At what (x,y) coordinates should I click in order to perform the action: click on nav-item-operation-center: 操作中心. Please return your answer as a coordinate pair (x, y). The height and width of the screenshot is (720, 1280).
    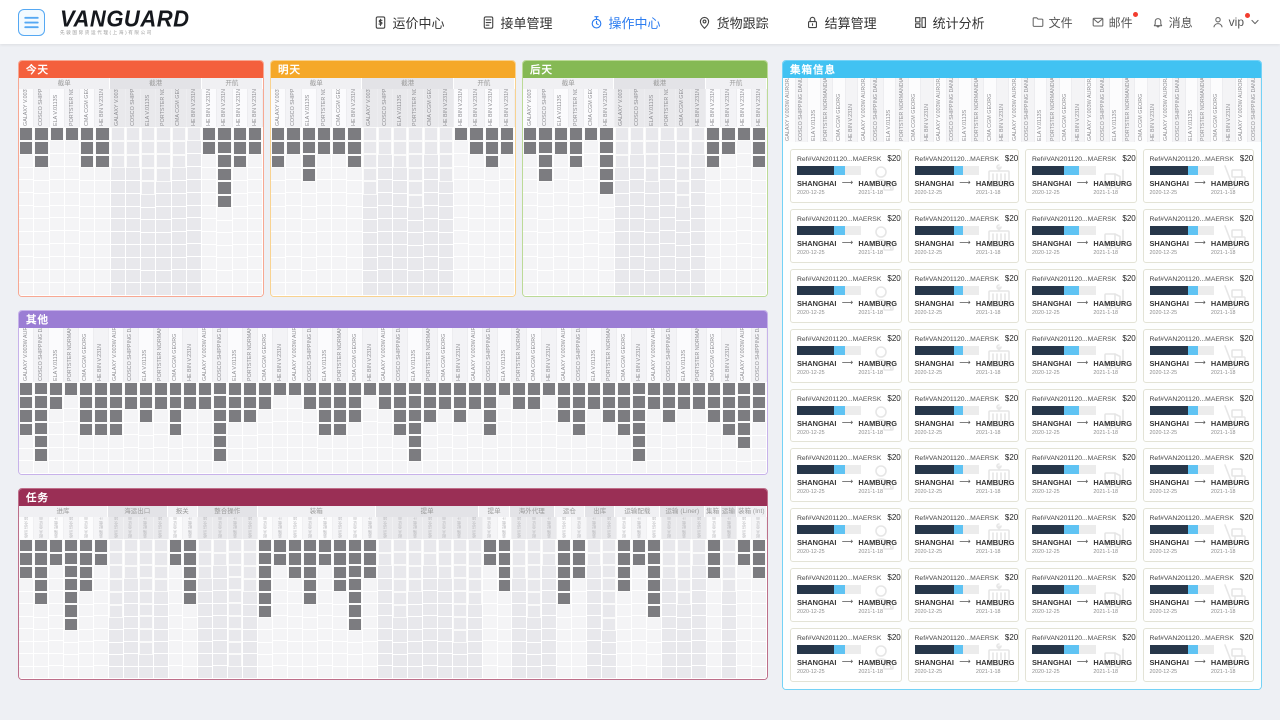
    Looking at the image, I should click on (625, 22).